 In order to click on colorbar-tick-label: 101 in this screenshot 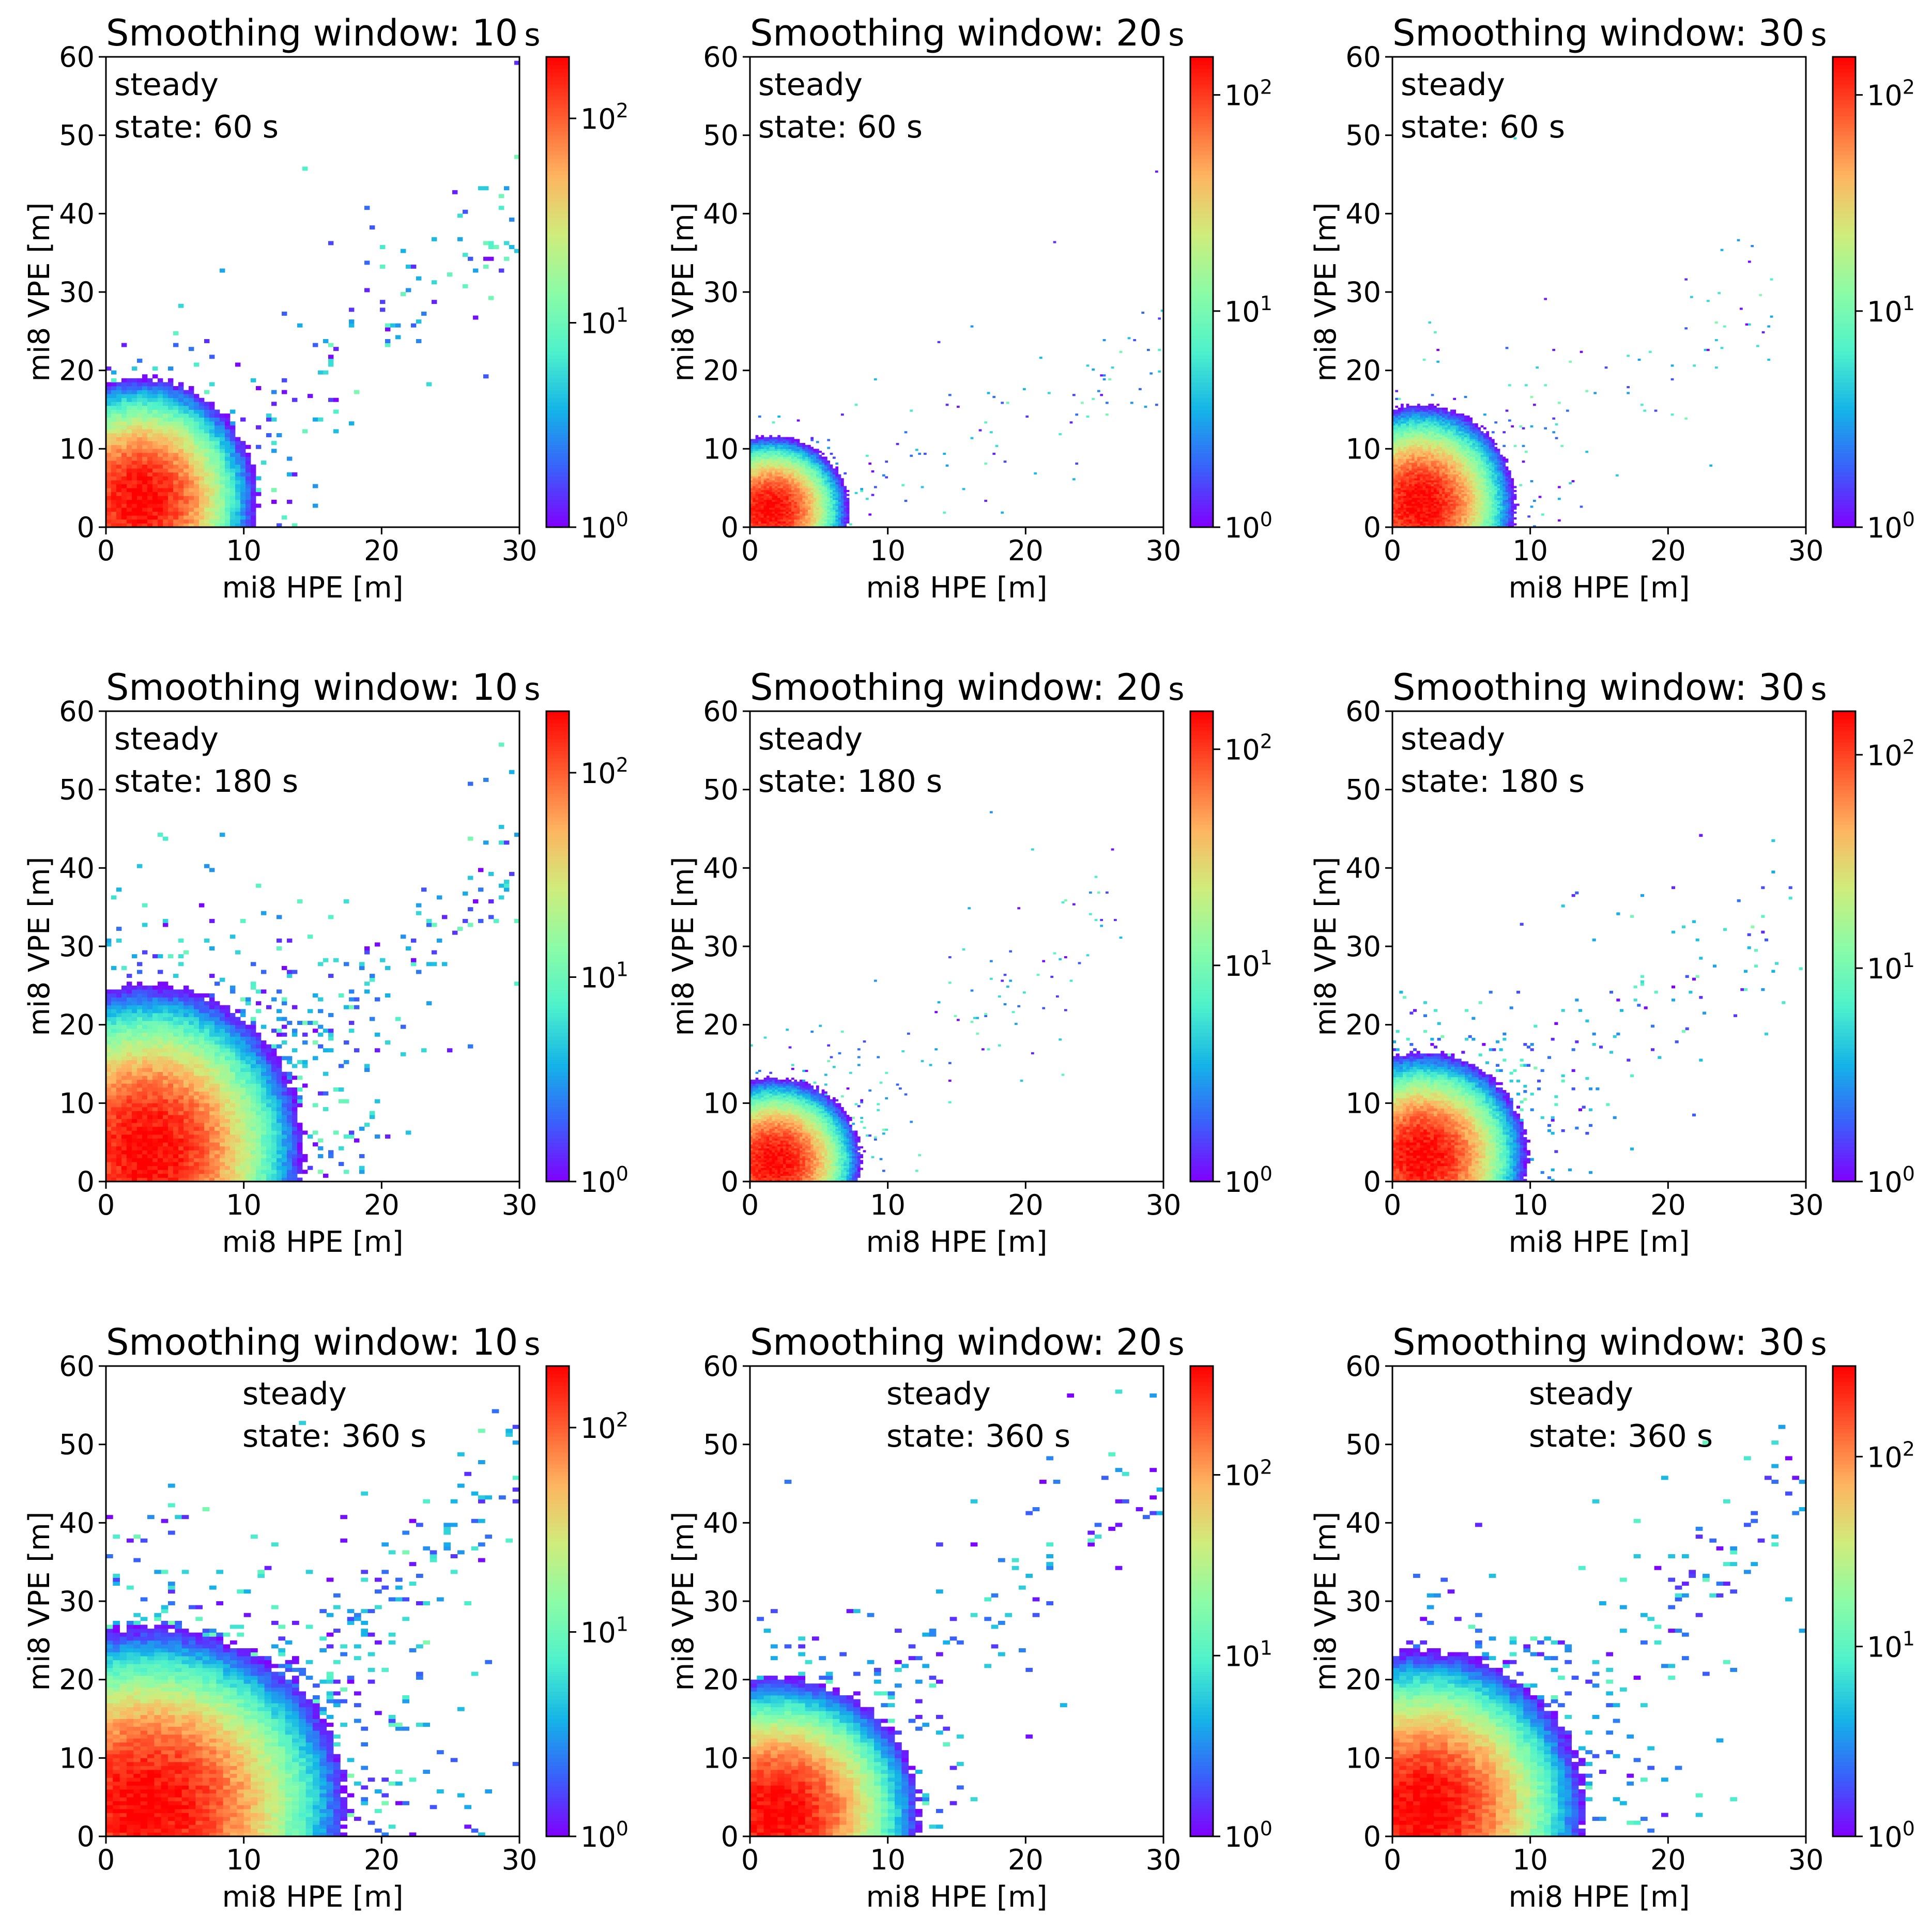, I will do `click(1248, 310)`.